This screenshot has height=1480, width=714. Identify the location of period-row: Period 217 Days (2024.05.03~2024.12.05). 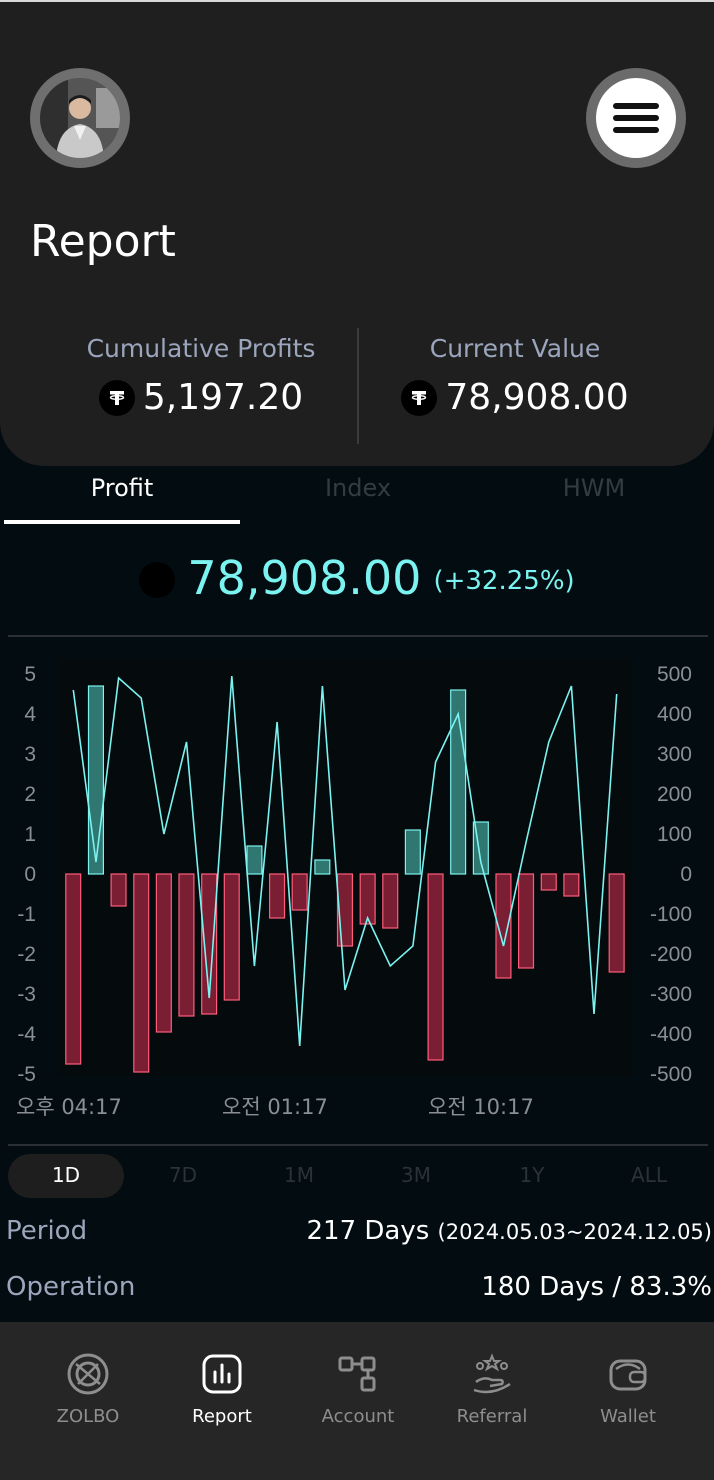
(359, 1236).